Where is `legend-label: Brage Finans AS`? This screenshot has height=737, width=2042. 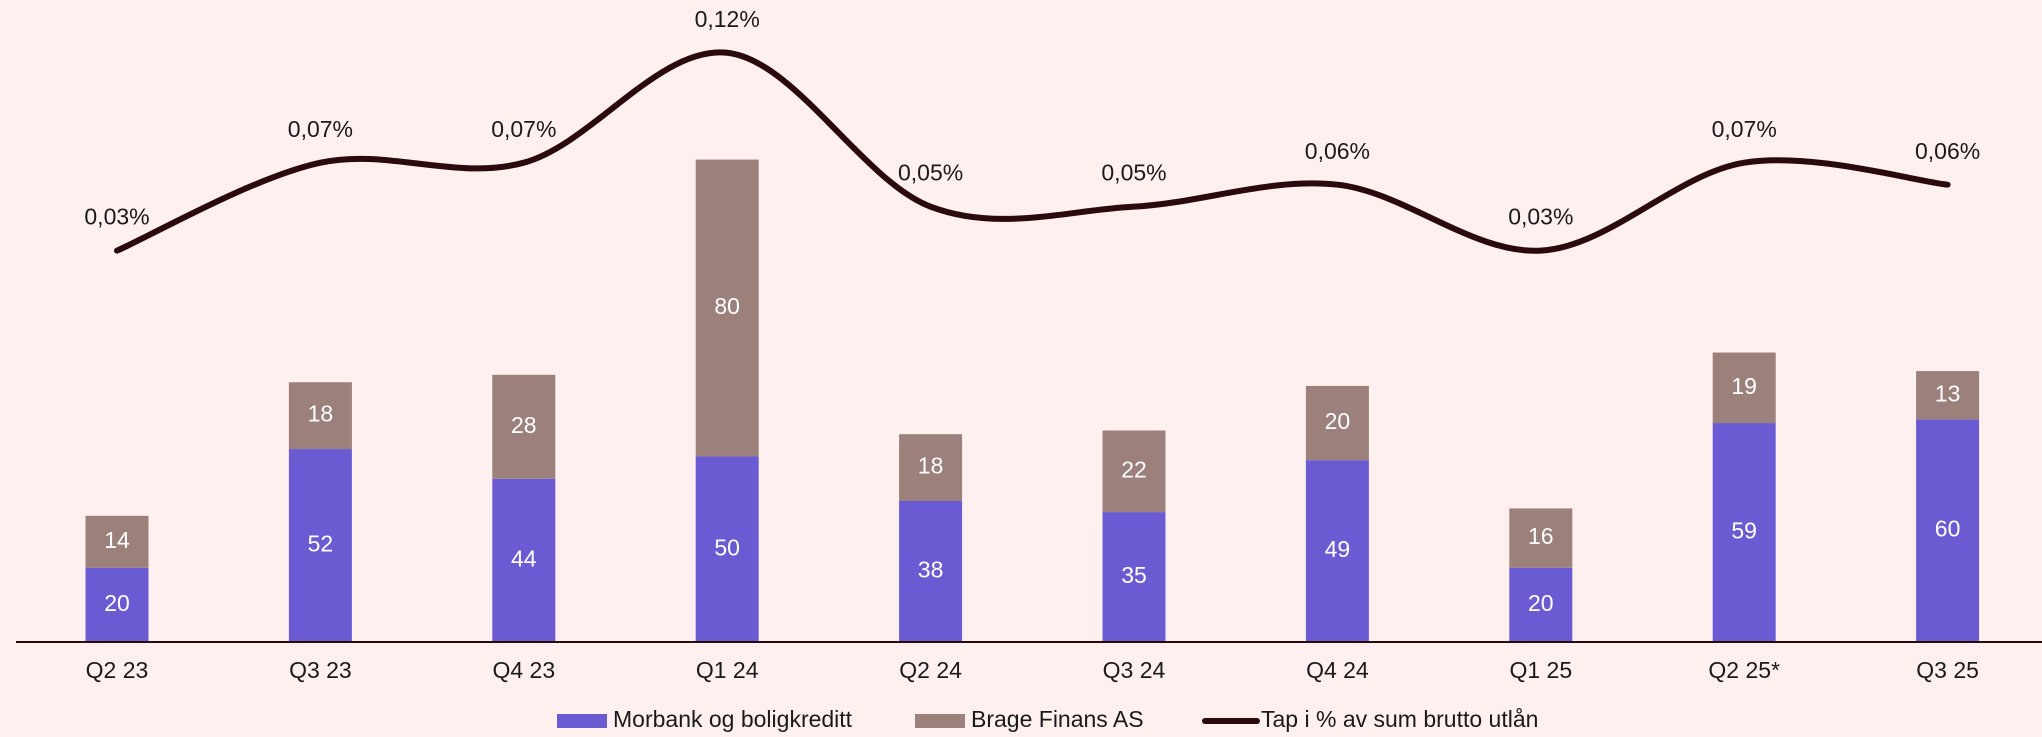
legend-label: Brage Finans AS is located at coordinates (1057, 719).